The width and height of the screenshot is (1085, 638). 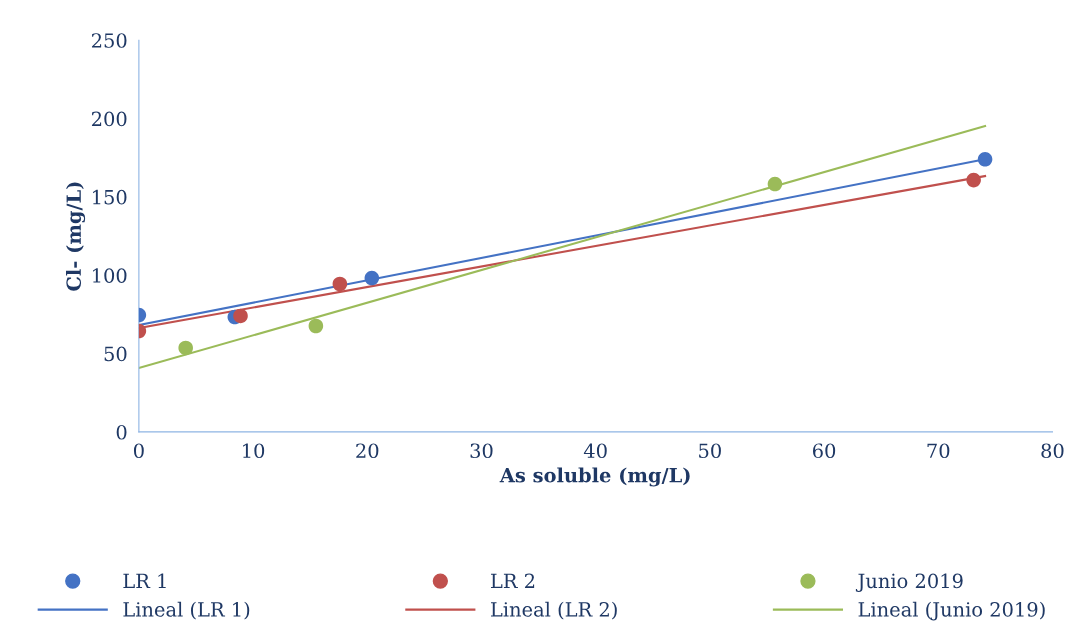 I want to click on legend-label: Lineal (LR 2), so click(x=554, y=610).